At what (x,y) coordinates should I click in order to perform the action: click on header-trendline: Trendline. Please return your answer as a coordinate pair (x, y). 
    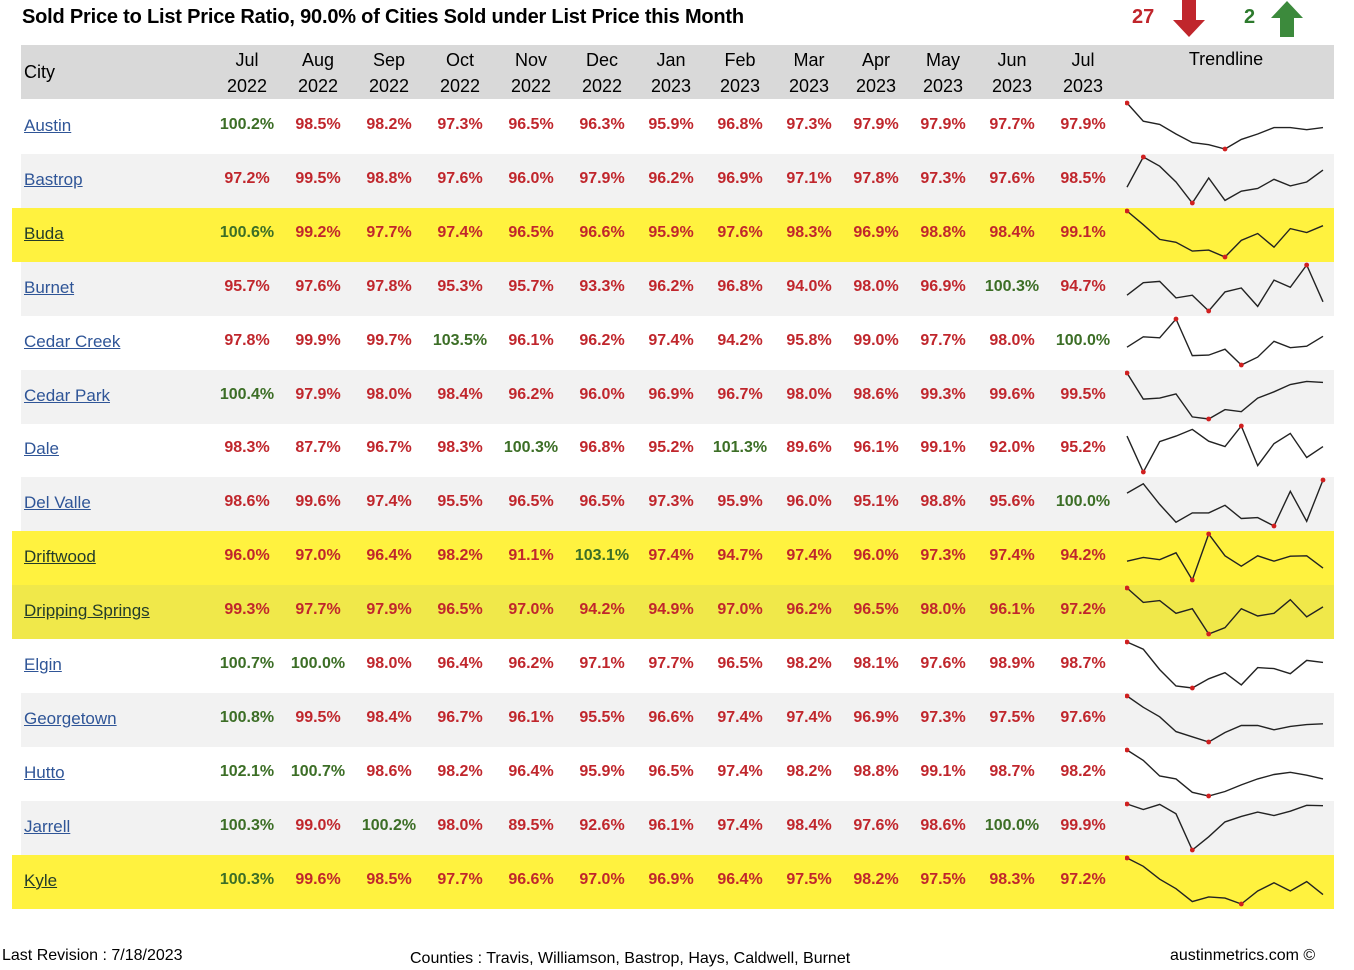
    Looking at the image, I should click on (1226, 59).